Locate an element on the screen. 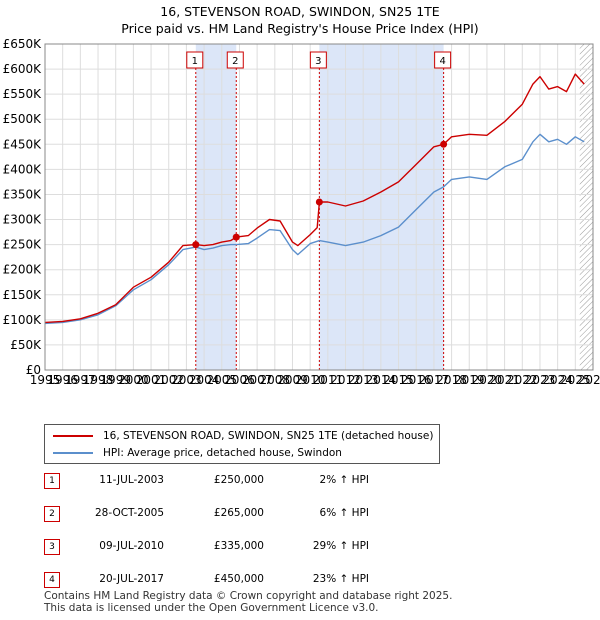  x-tick-label: 2004 is located at coordinates (204, 380).